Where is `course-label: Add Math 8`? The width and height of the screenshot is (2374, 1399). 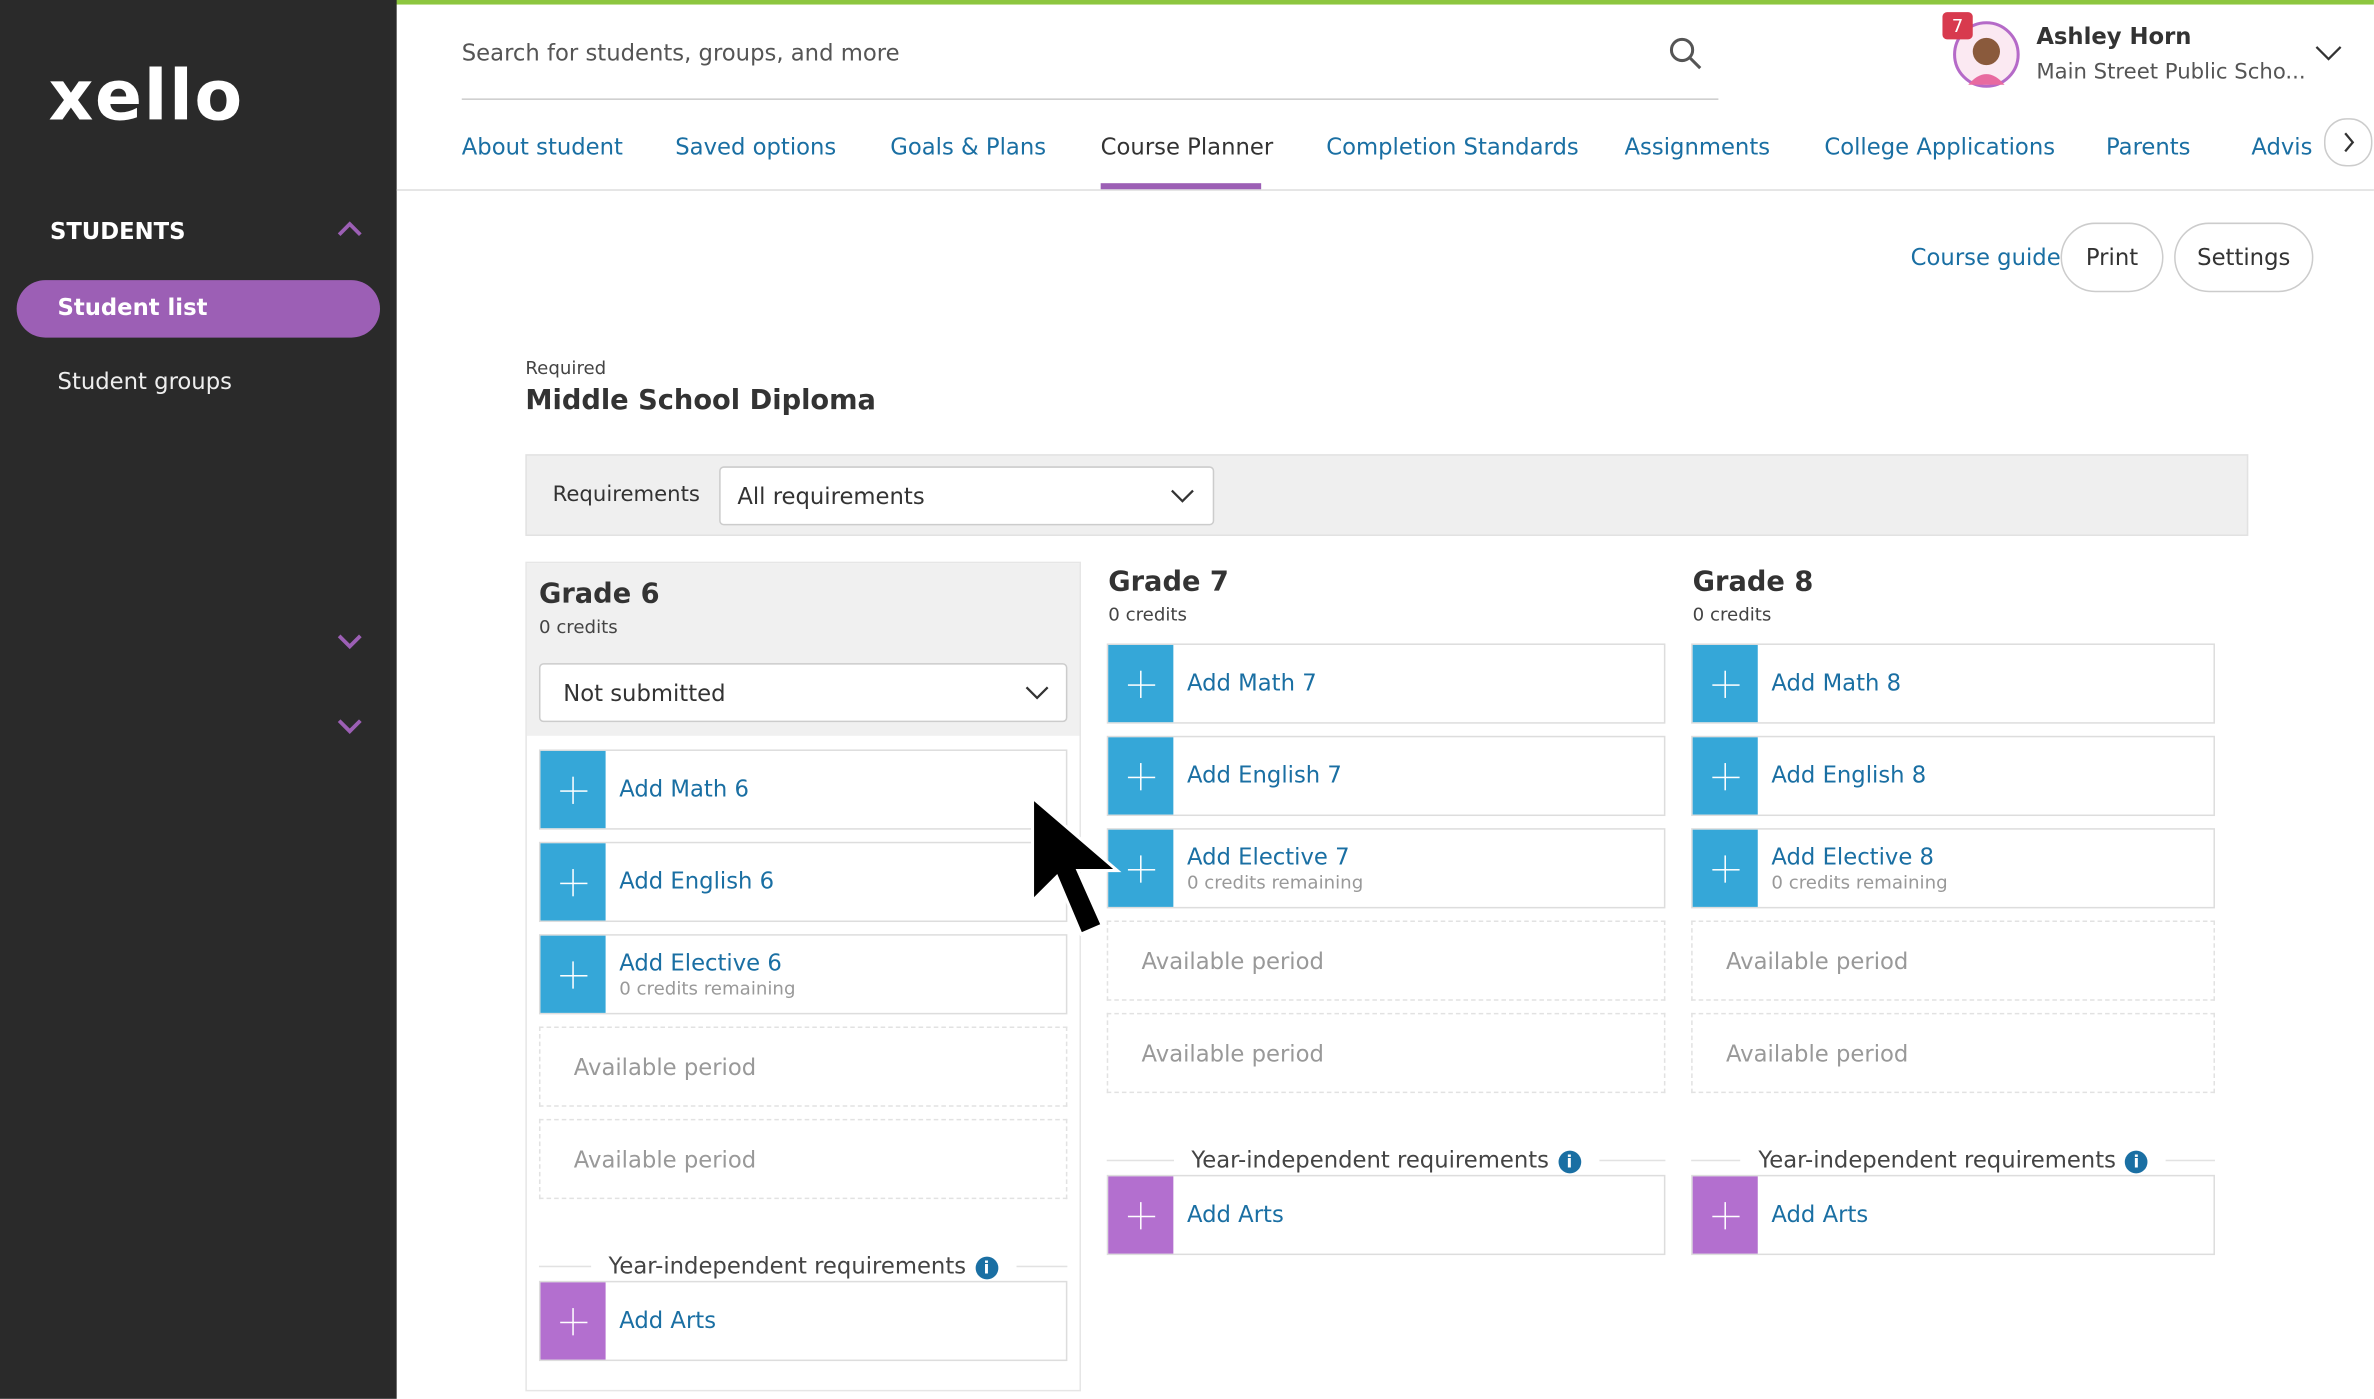
course-label: Add Math 8 is located at coordinates (1836, 683).